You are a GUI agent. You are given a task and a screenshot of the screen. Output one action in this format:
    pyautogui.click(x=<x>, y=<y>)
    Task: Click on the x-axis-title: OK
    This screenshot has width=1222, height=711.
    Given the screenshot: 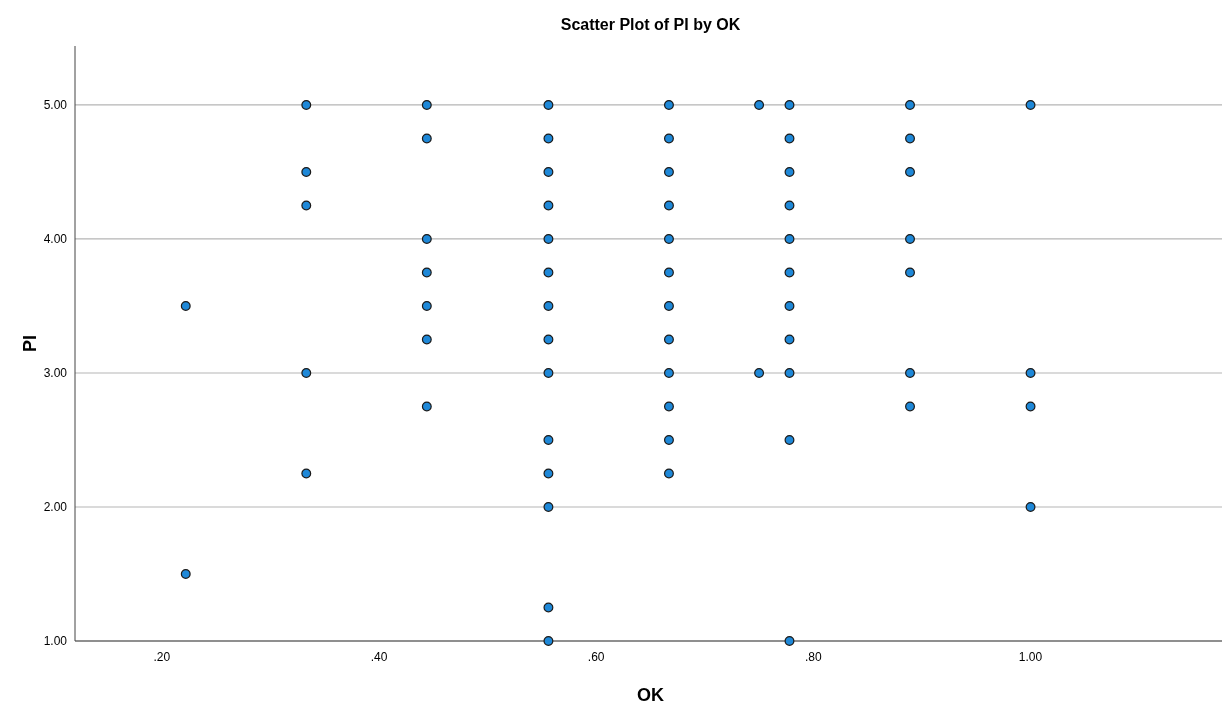 What is the action you would take?
    pyautogui.click(x=650, y=695)
    